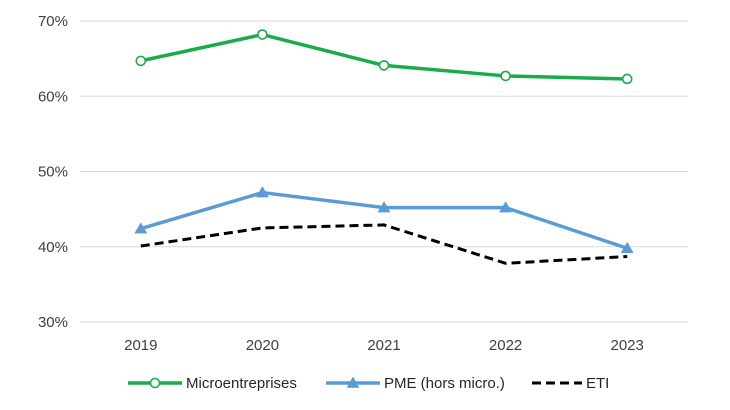 This screenshot has height=410, width=730. I want to click on x-axis-ticks: 2019 2020 2021 2022 2023, so click(384, 345).